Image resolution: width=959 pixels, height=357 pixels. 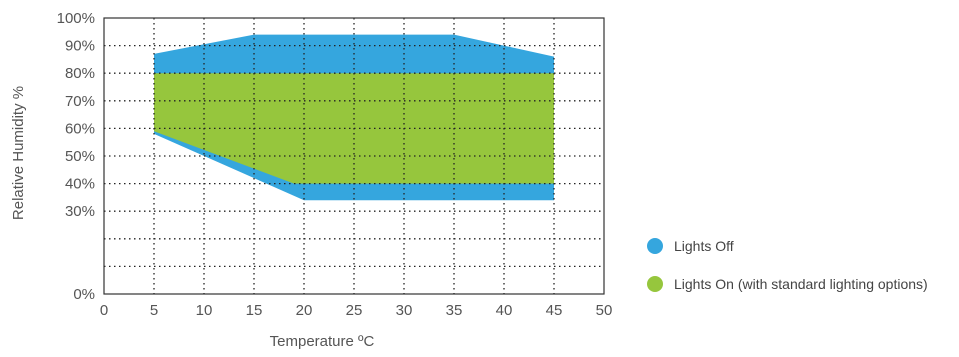 I want to click on y-axis-title: Relative Humidity %, so click(x=18, y=153).